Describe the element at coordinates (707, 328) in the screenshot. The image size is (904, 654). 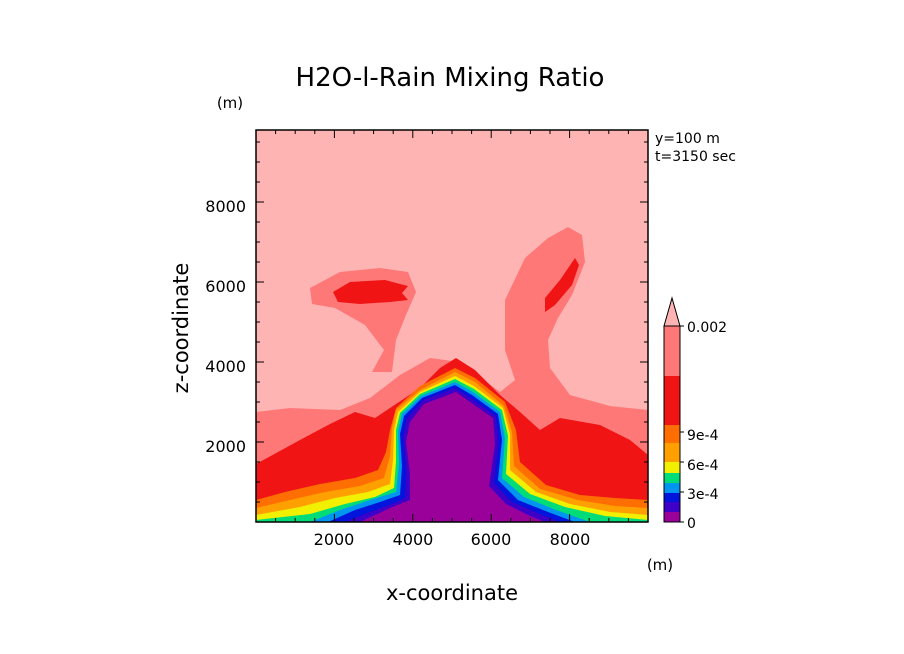
I see `colorbar-label-0-002: 0.002` at that location.